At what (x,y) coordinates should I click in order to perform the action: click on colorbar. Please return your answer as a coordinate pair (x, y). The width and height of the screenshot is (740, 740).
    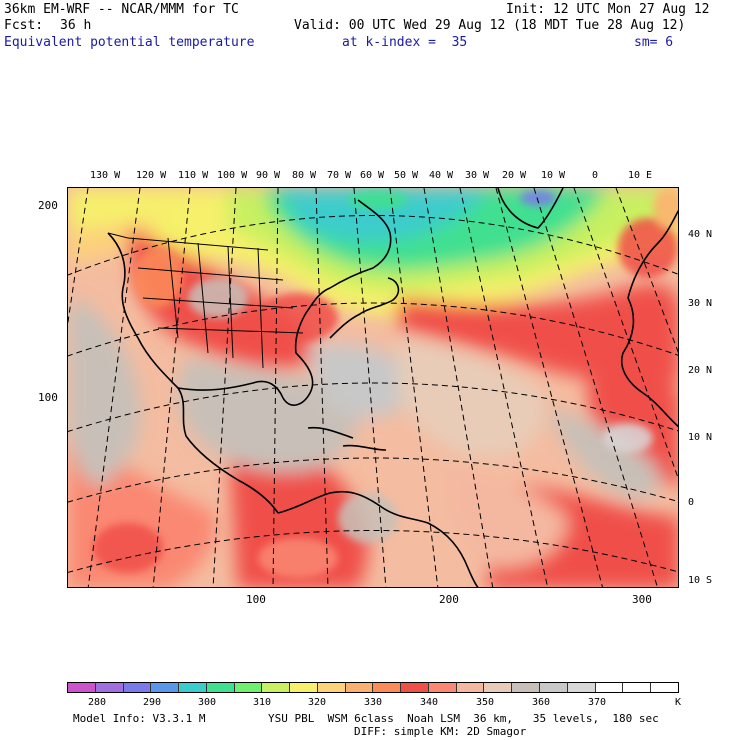
    Looking at the image, I should click on (373, 687).